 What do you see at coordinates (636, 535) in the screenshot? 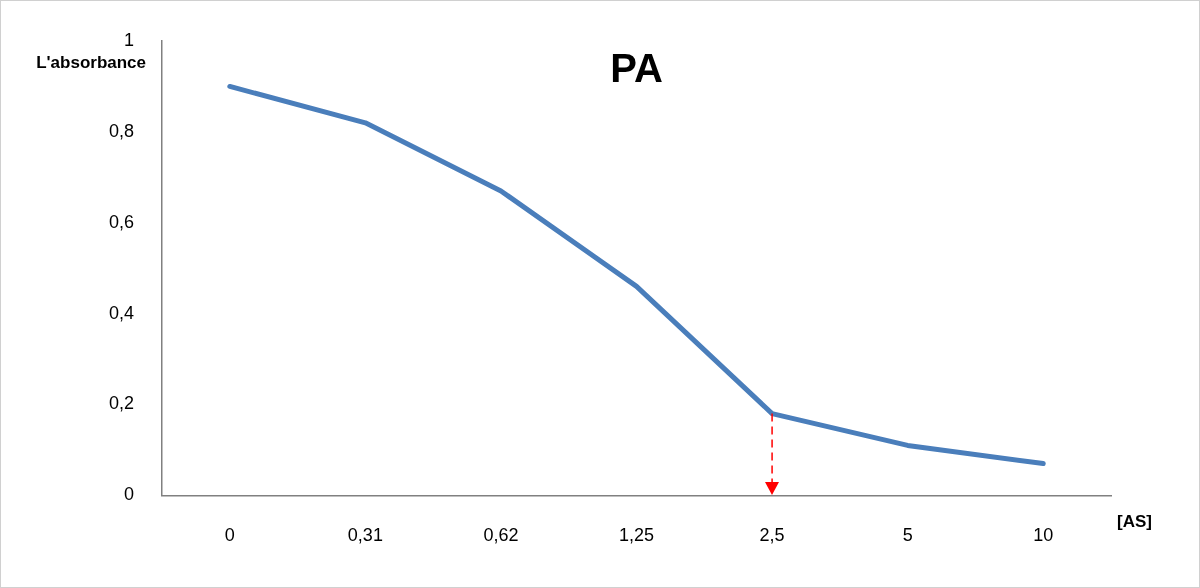
I see `x-tick-label: 1,25` at bounding box center [636, 535].